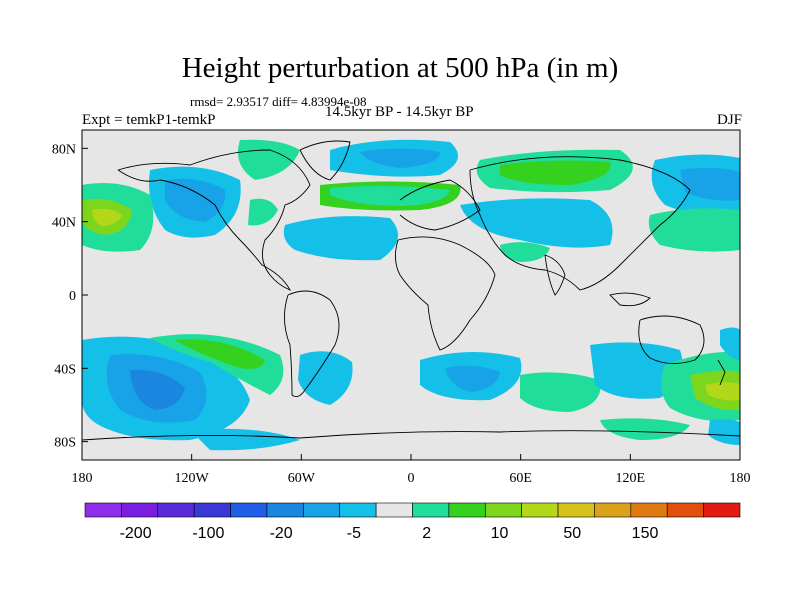 The image size is (800, 600). What do you see at coordinates (399, 112) in the screenshot?
I see `period-label: 14.5kyr BP - 14.5kyr BP` at bounding box center [399, 112].